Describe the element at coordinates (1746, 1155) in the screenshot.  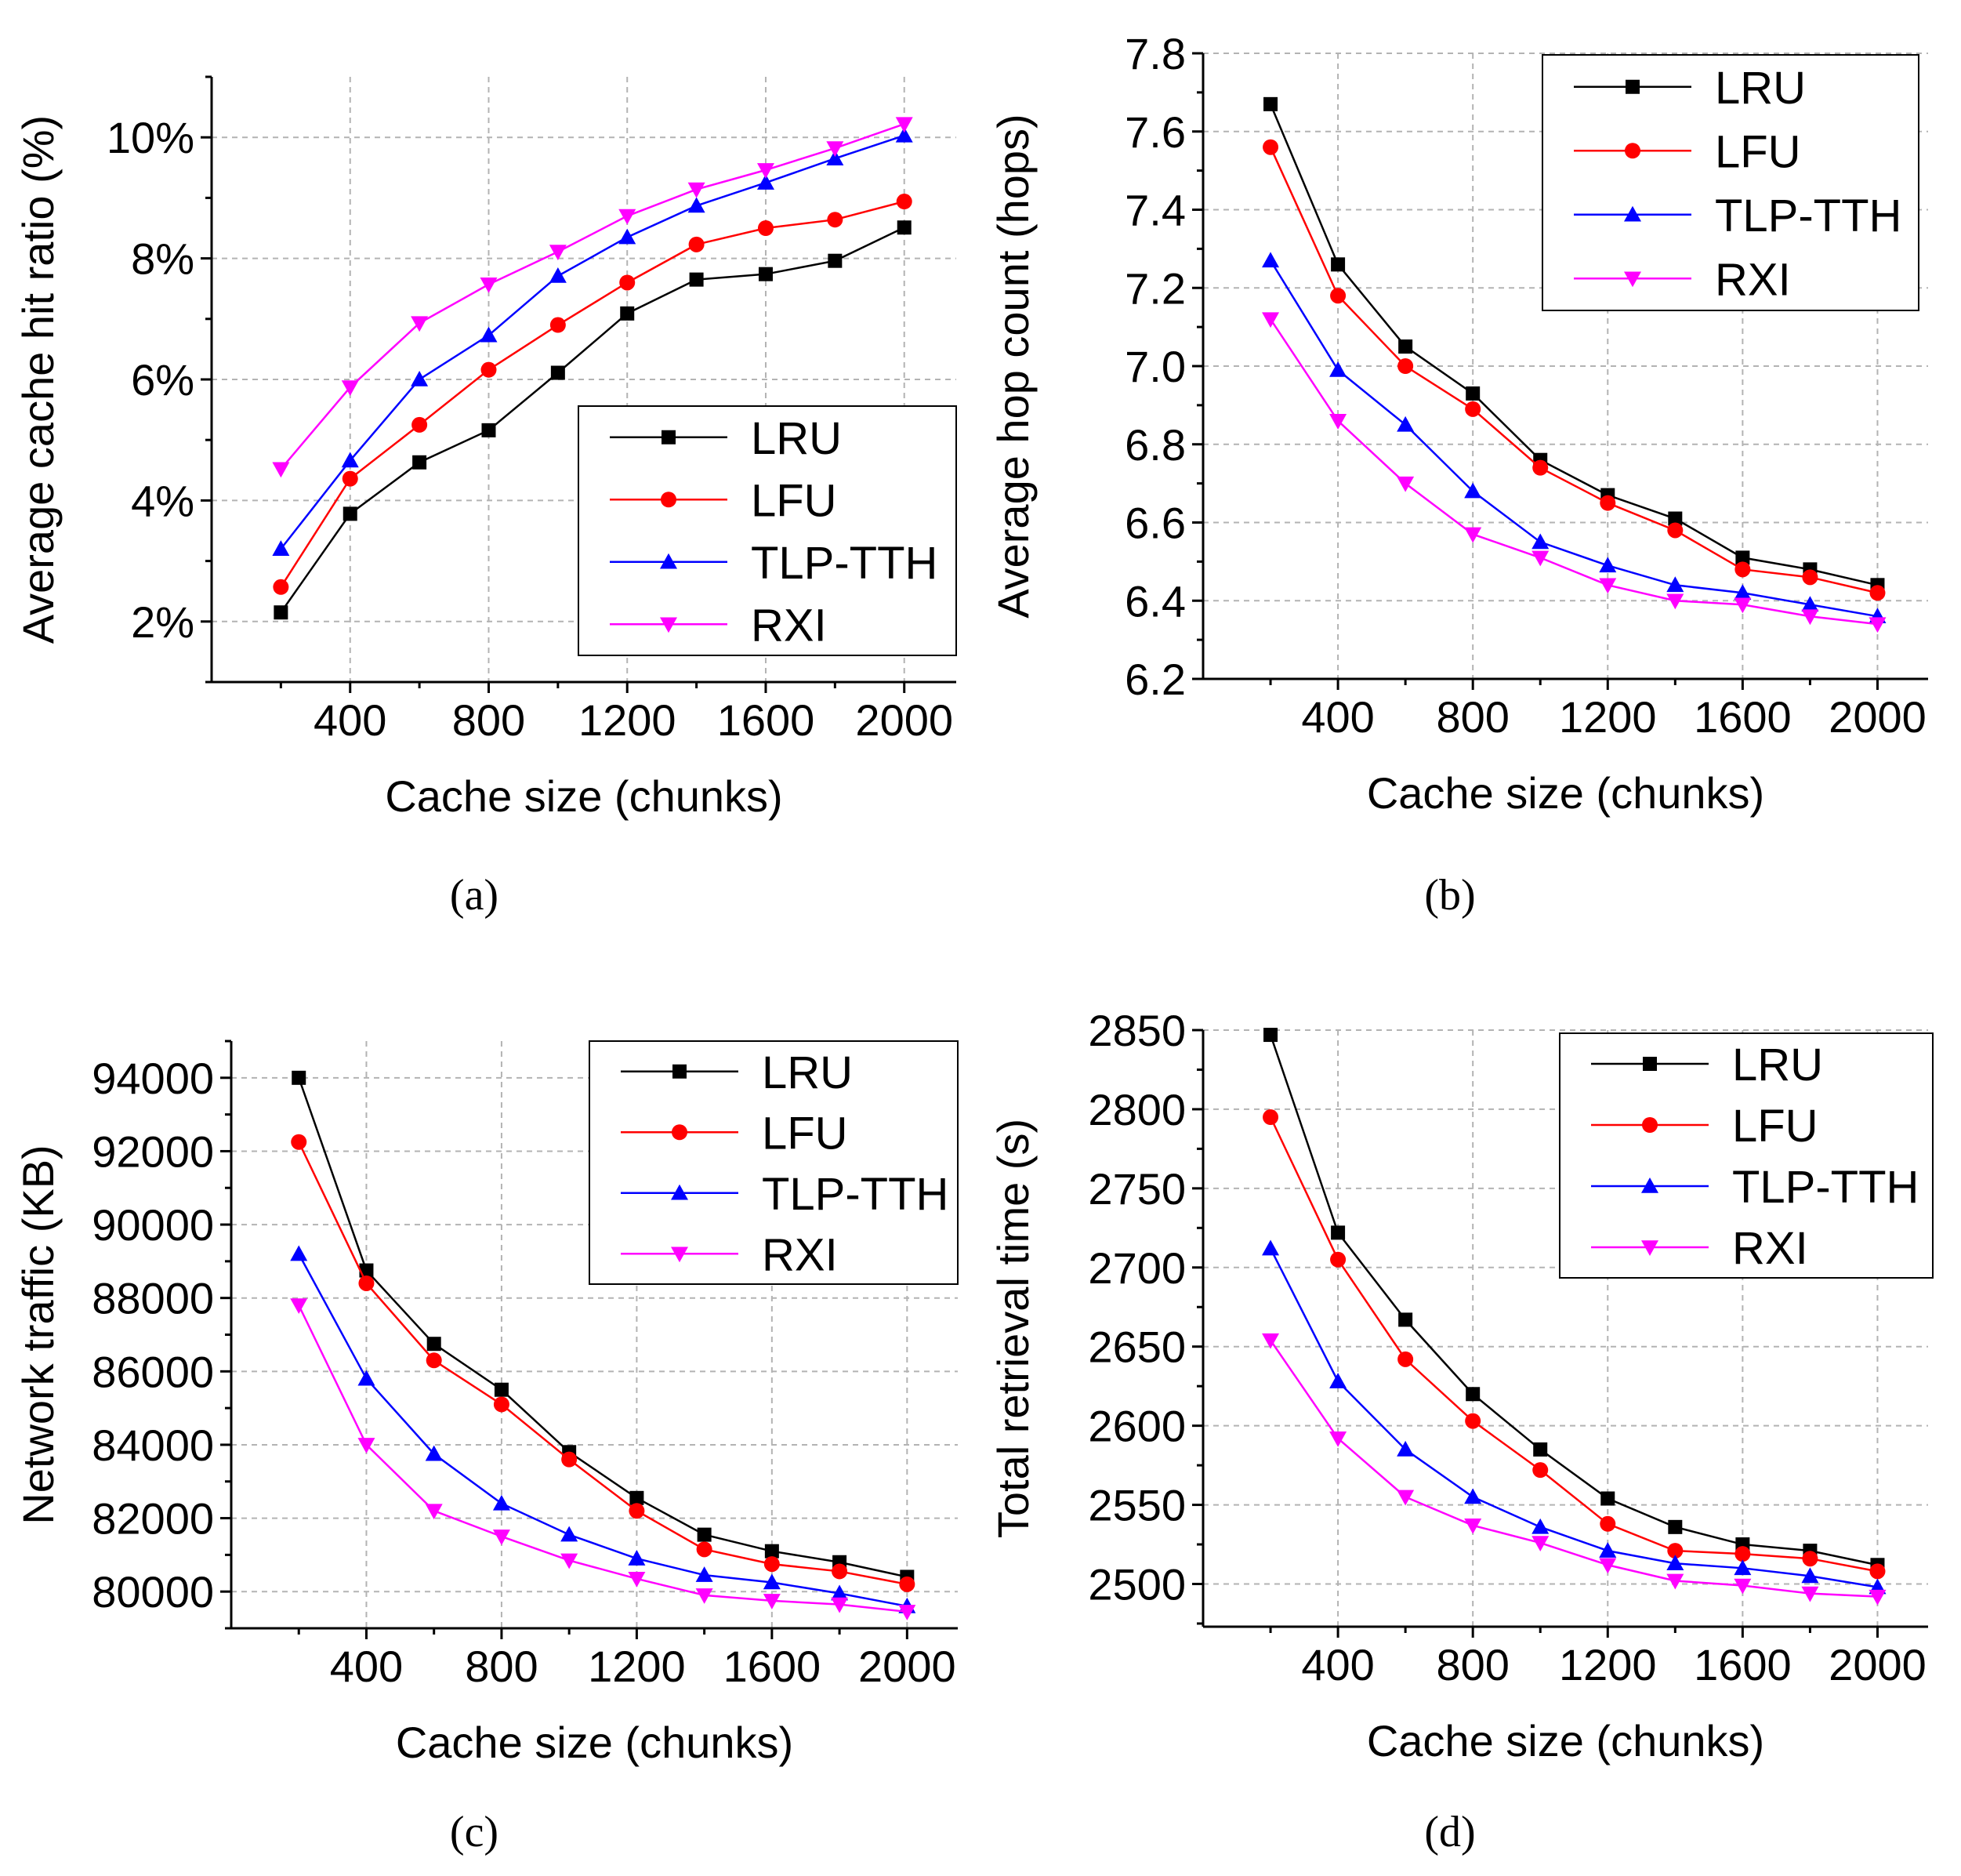
I see `legend-box` at that location.